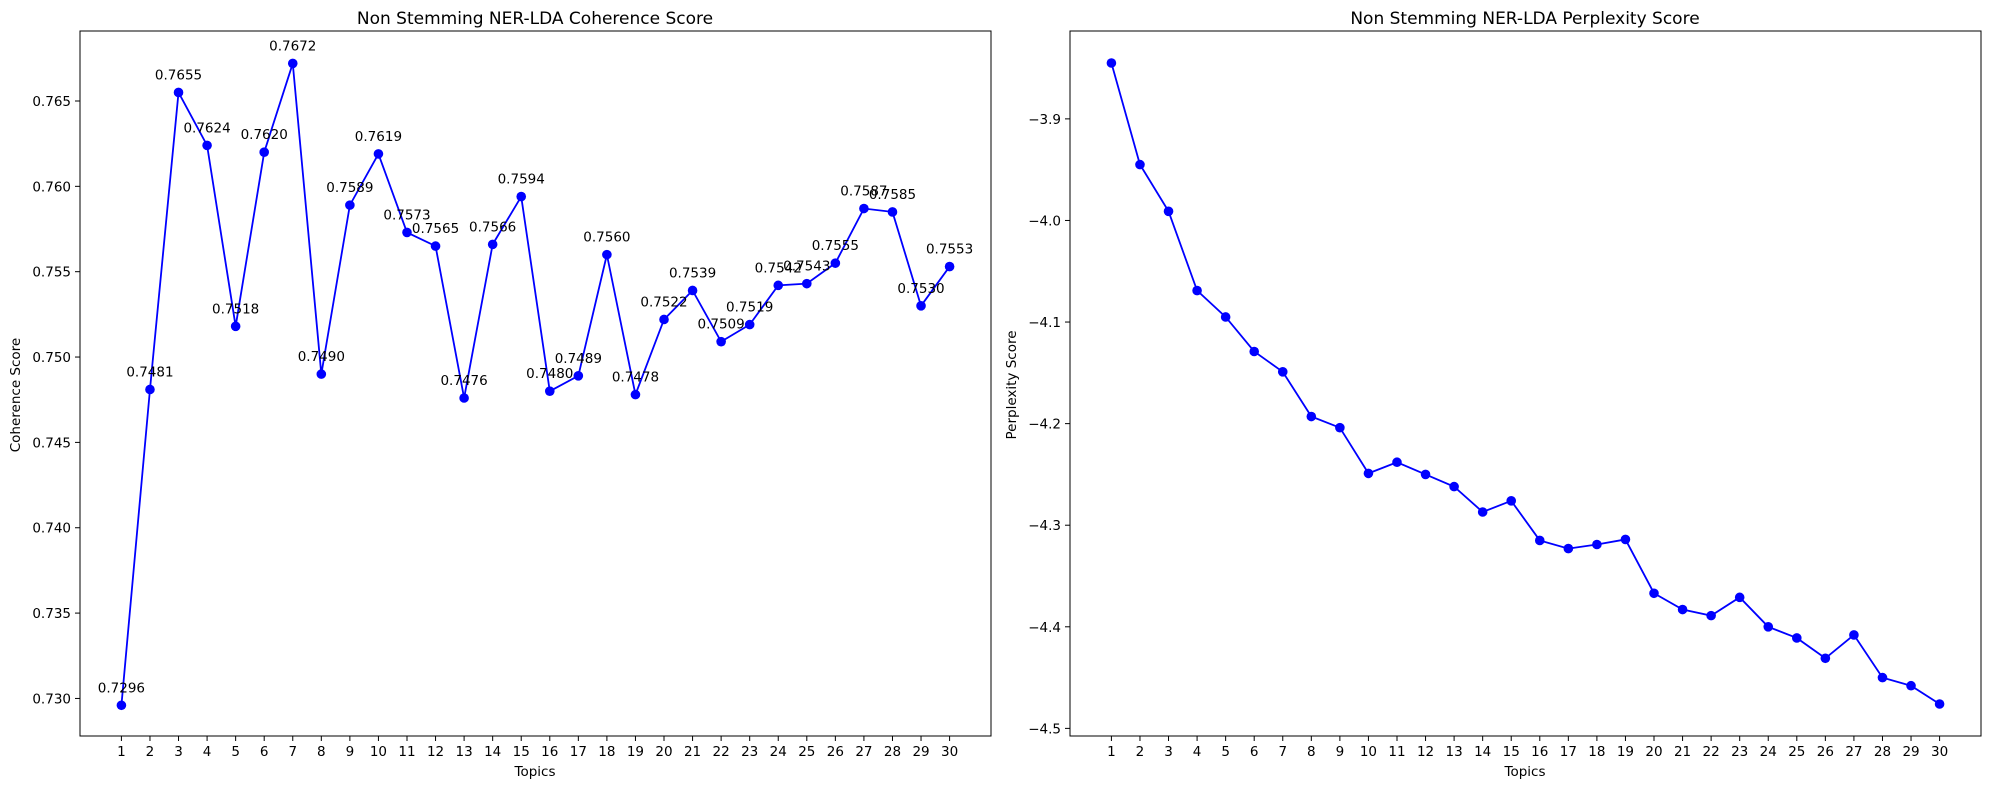  Describe the element at coordinates (264, 135) in the screenshot. I see `coherence-data-label: 0.7620` at that location.